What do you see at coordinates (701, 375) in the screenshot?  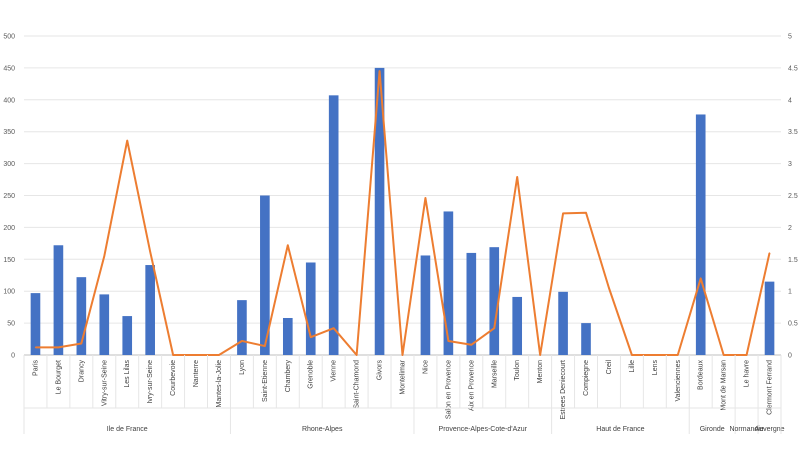 I see `category-label: Bordeaux` at bounding box center [701, 375].